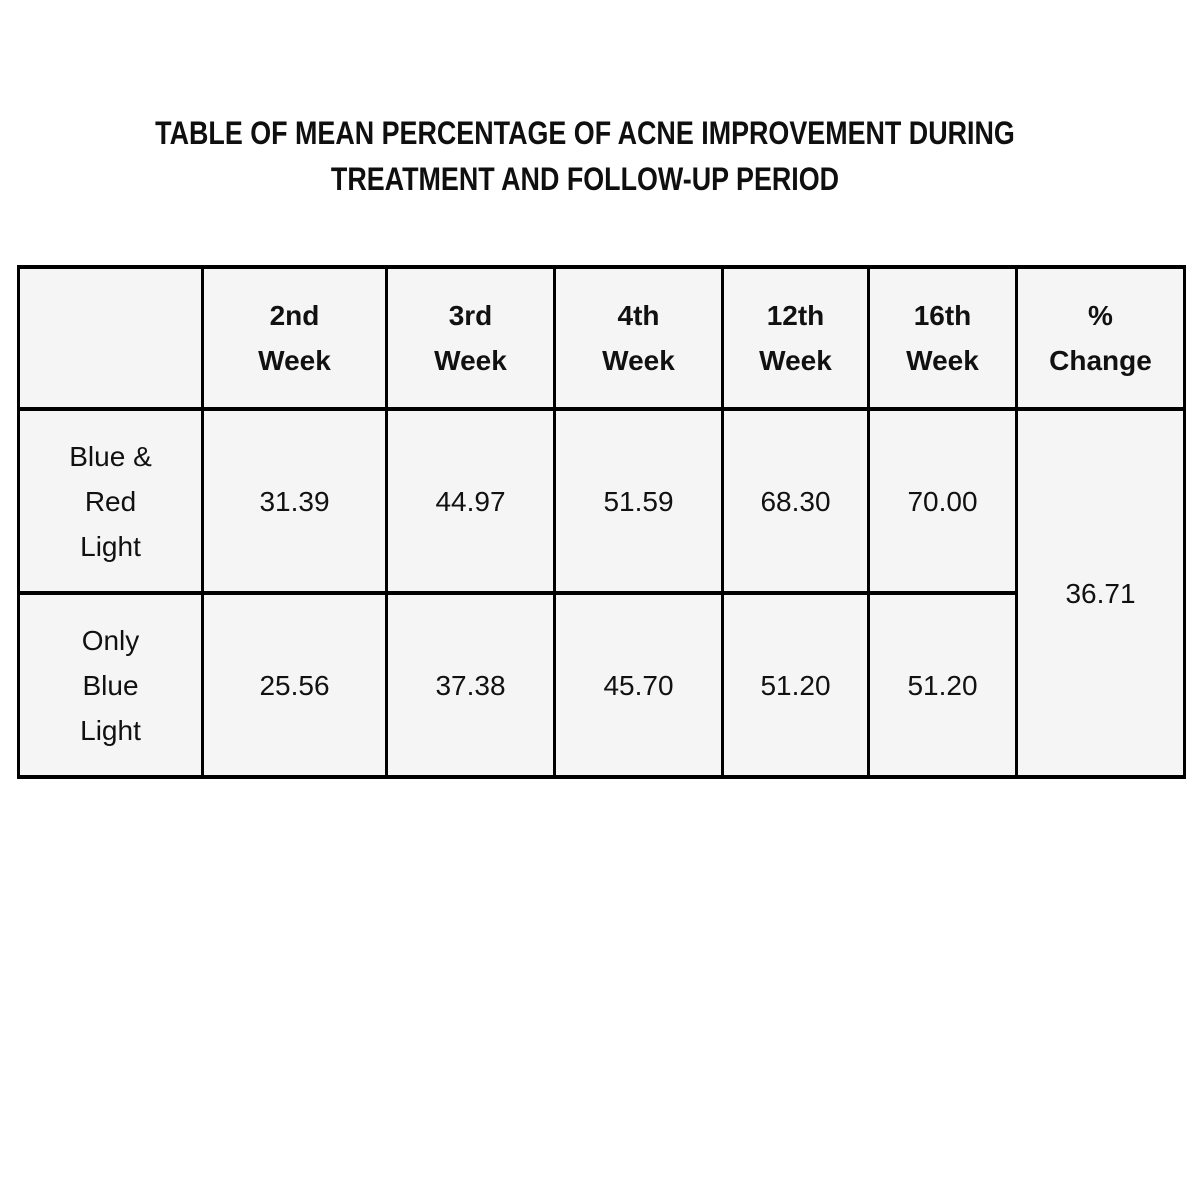 The image size is (1200, 1200). What do you see at coordinates (110, 501) in the screenshot?
I see `row-label-blue-red-light: Blue & Red Light` at bounding box center [110, 501].